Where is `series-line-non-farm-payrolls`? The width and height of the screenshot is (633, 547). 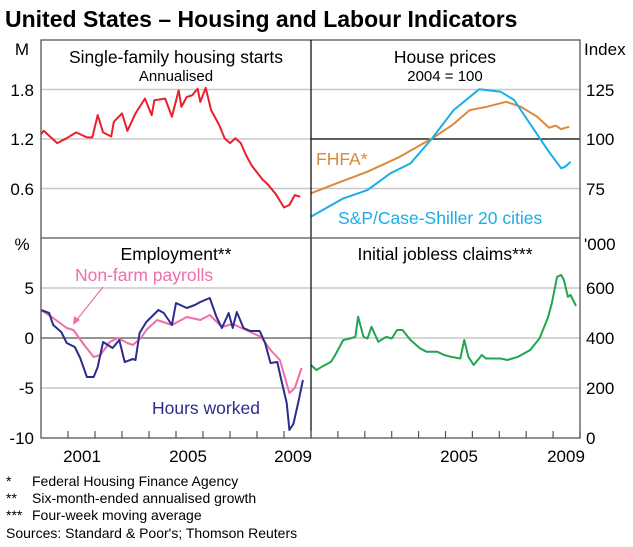 series-line-non-farm-payrolls is located at coordinates (171, 351).